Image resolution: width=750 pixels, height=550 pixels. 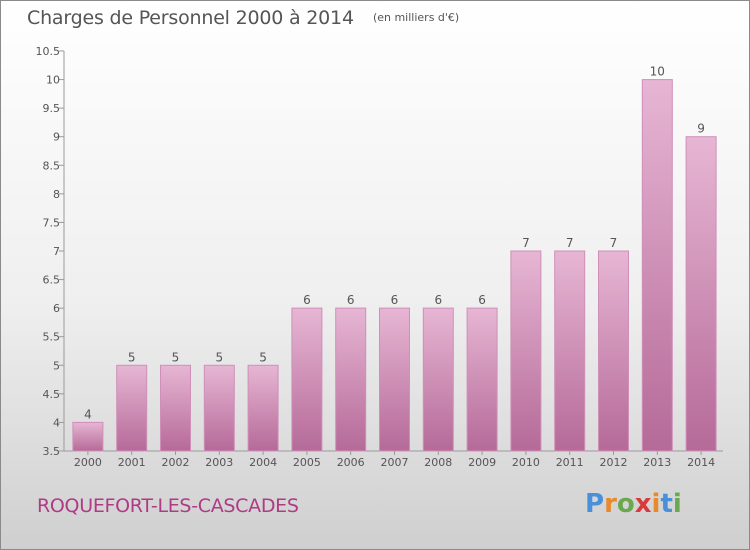 What do you see at coordinates (613, 351) in the screenshot?
I see `bar-2012` at bounding box center [613, 351].